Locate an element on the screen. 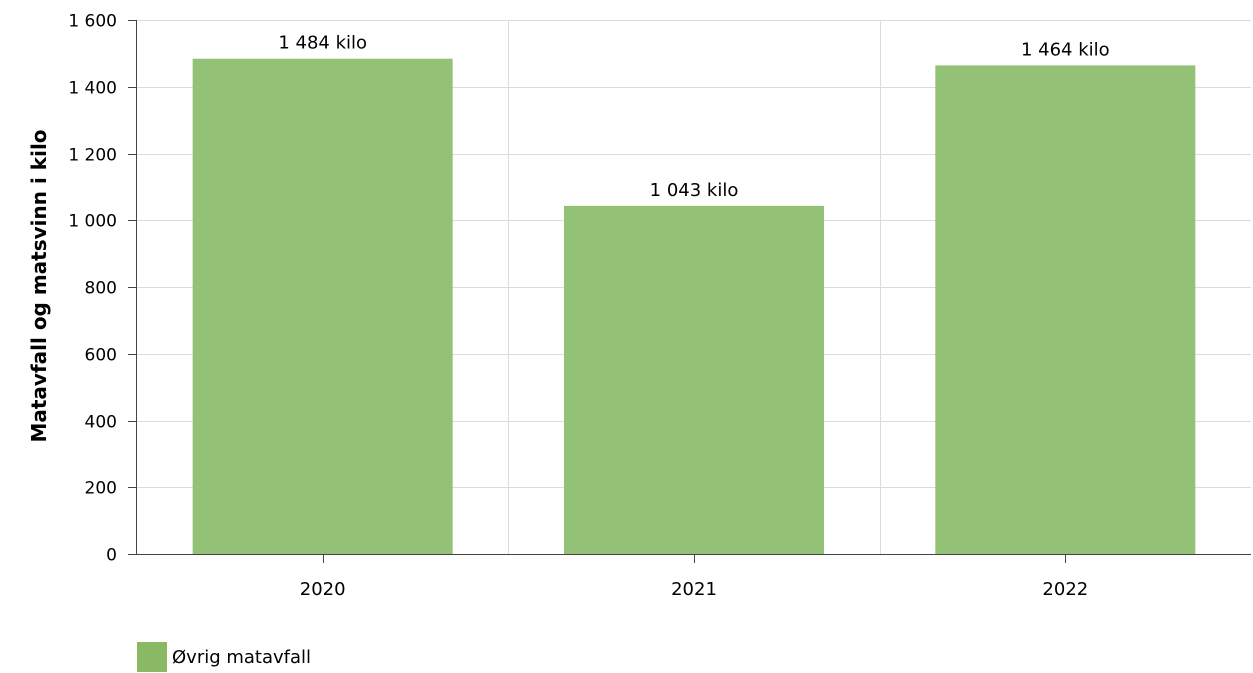  bar-value-label: 1 464 kilo is located at coordinates (1065, 49).